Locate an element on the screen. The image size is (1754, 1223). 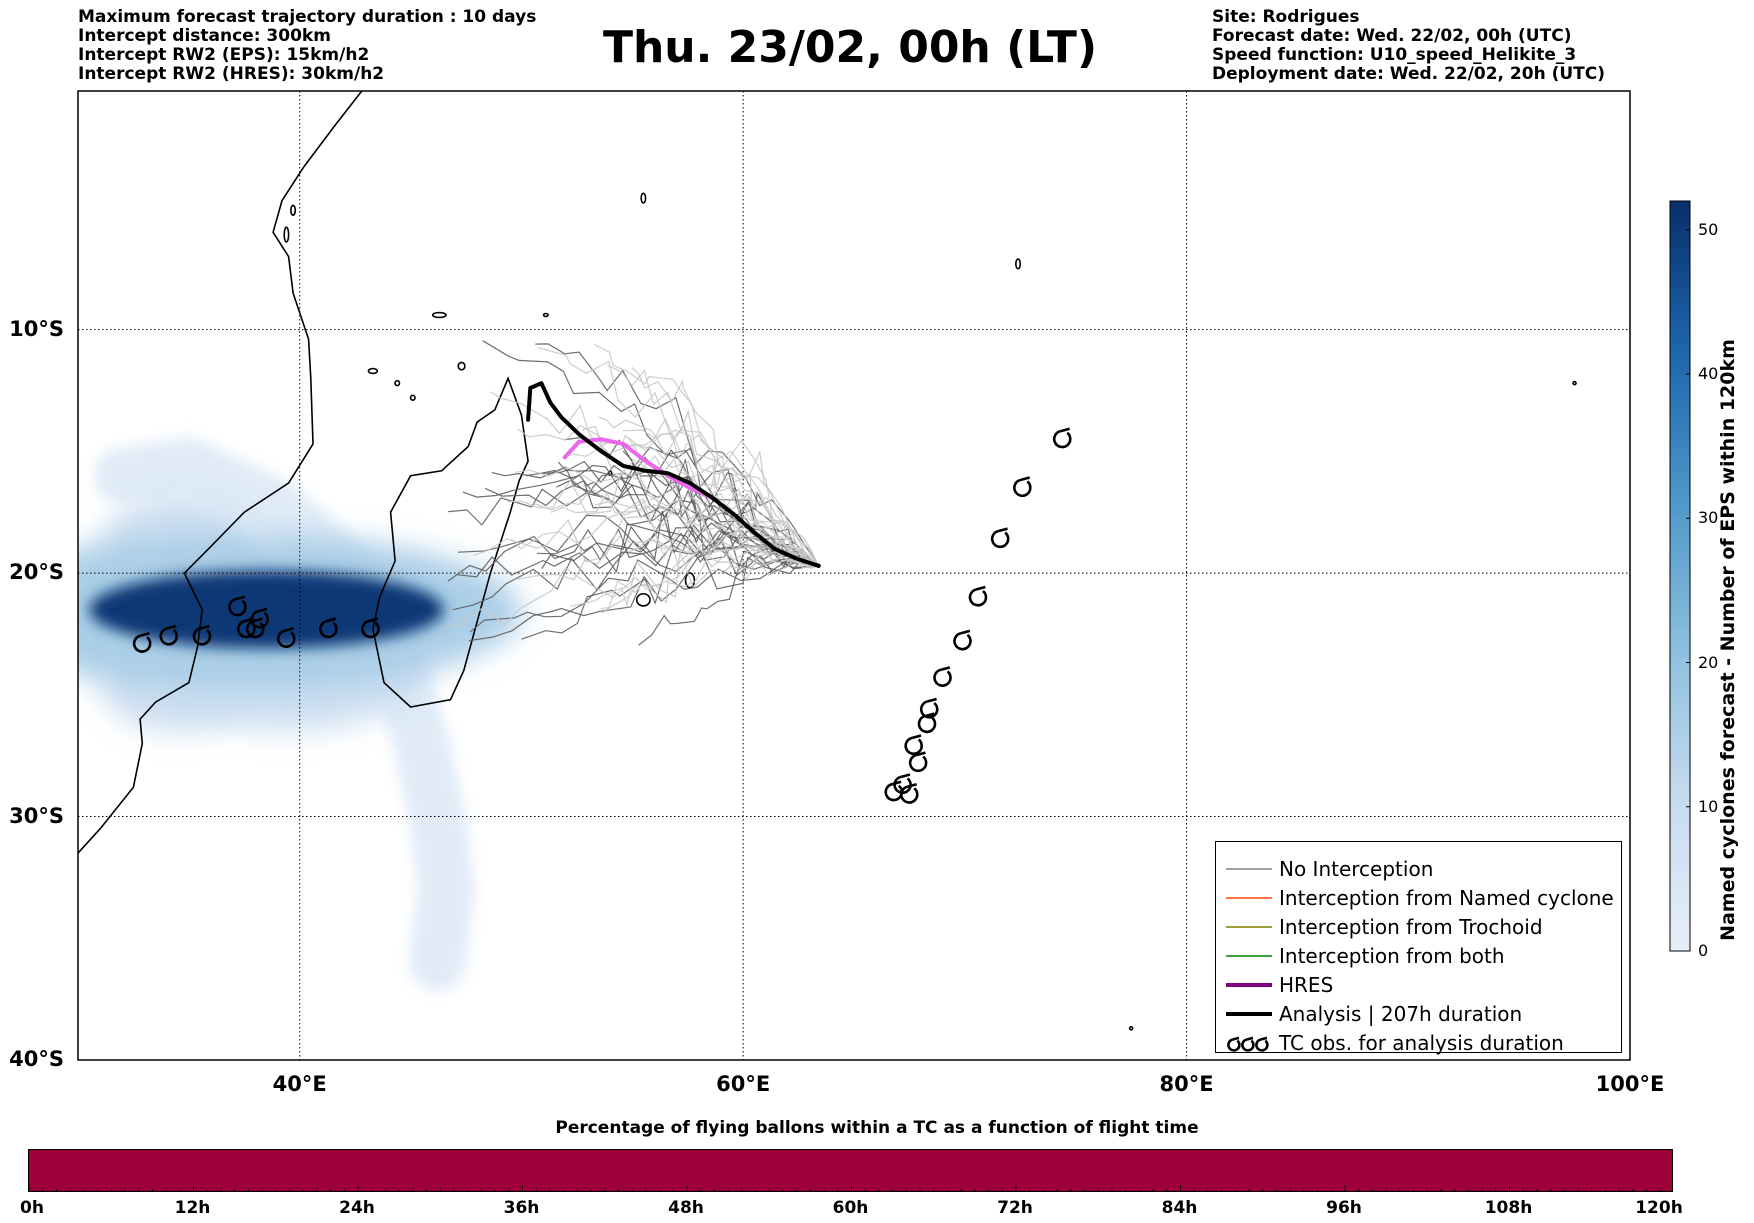
tracks-layer is located at coordinates (673, 474).